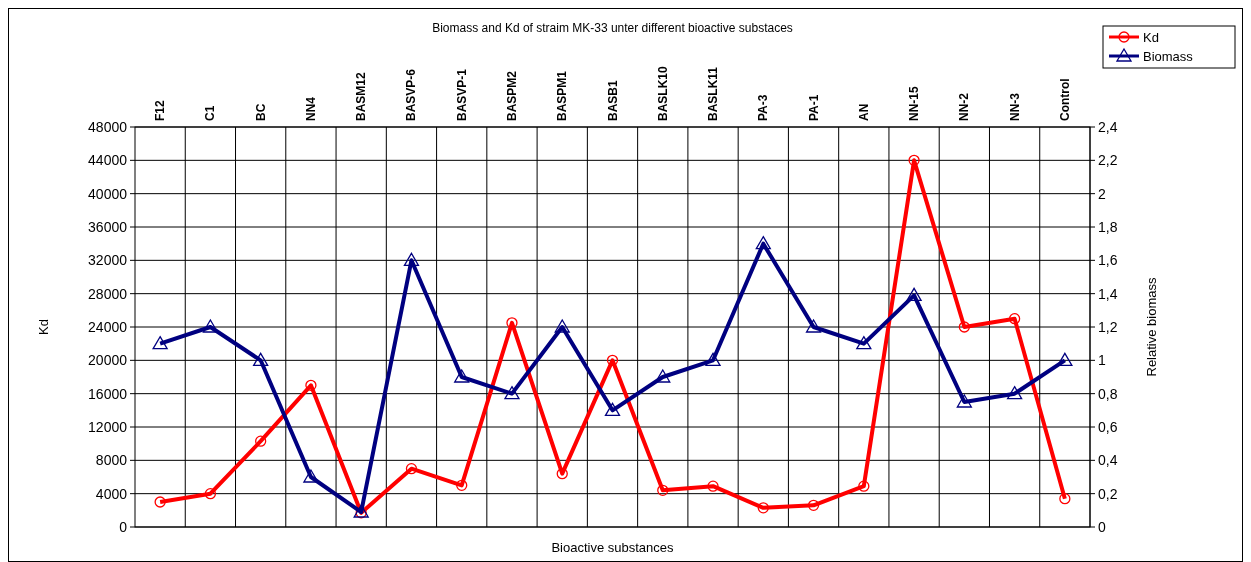  What do you see at coordinates (1064, 99) in the screenshot?
I see `x-tick-label: Control` at bounding box center [1064, 99].